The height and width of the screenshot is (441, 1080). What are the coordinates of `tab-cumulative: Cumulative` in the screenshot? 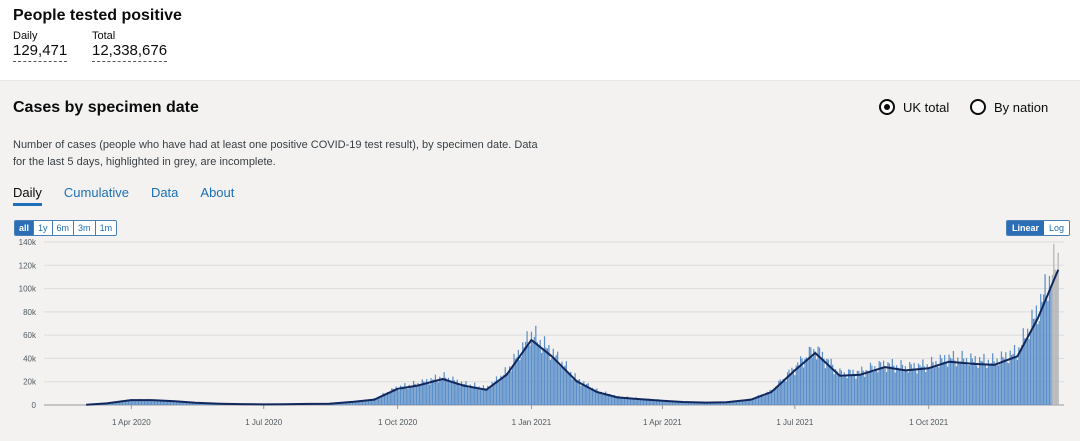 It's located at (96, 195).